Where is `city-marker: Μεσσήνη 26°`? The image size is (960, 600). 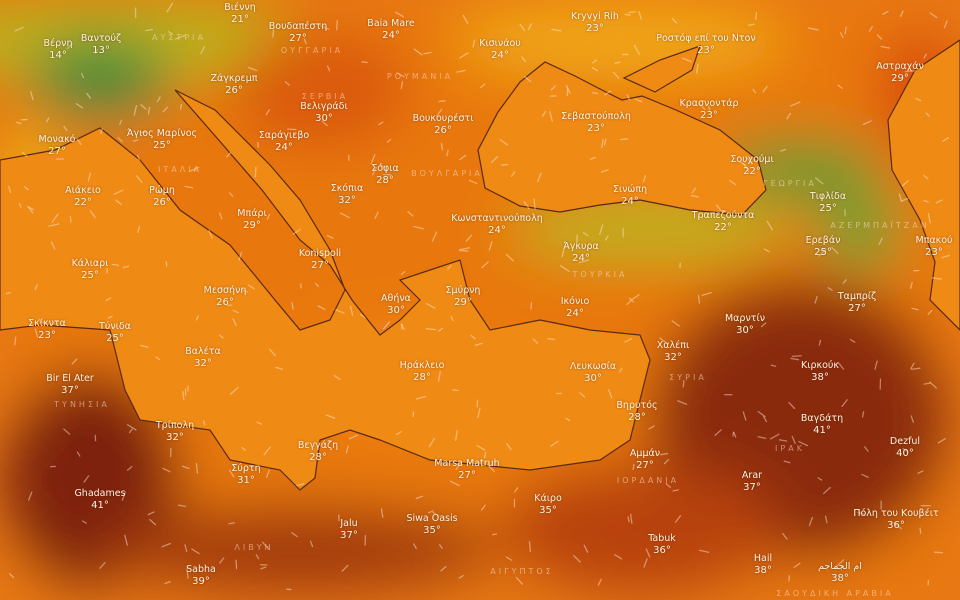 city-marker: Μεσσήνη 26° is located at coordinates (225, 297).